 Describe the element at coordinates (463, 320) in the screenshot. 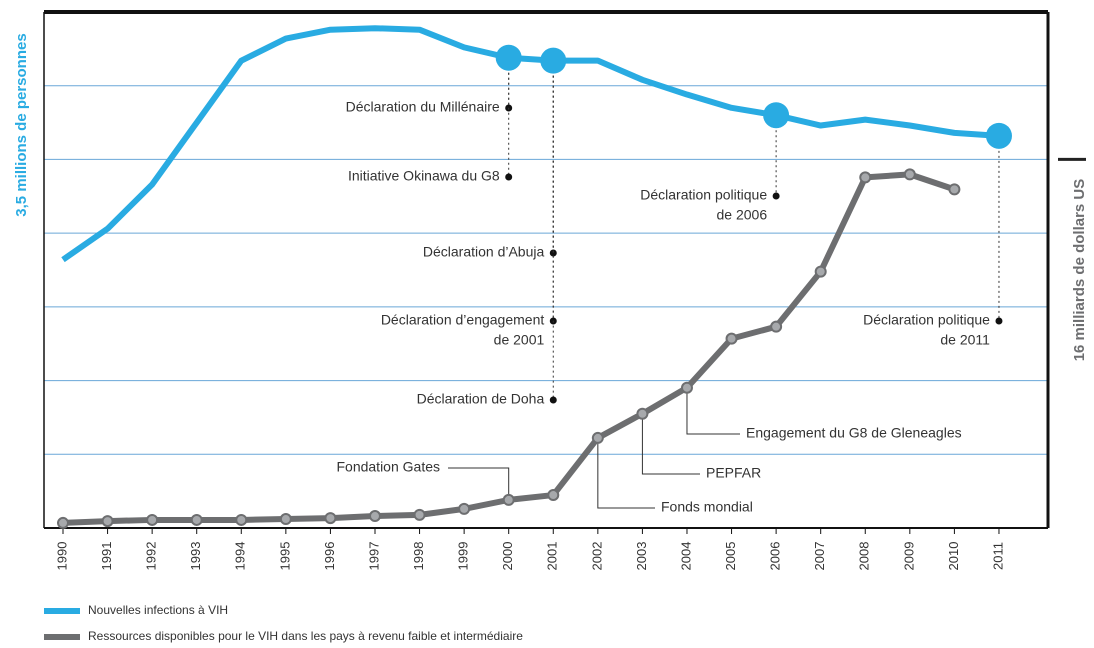

I see `annotation: Déclaration d’engagement` at that location.